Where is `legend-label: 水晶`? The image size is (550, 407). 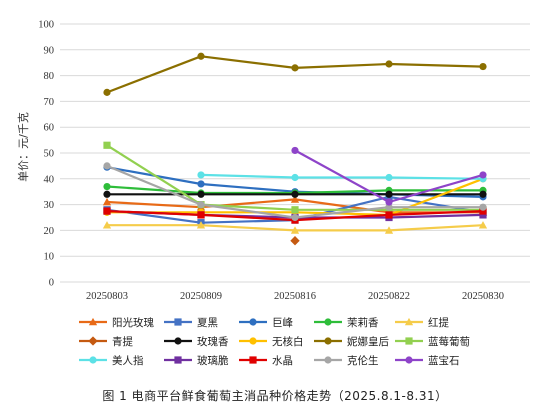 legend-label: 水晶 is located at coordinates (282, 361).